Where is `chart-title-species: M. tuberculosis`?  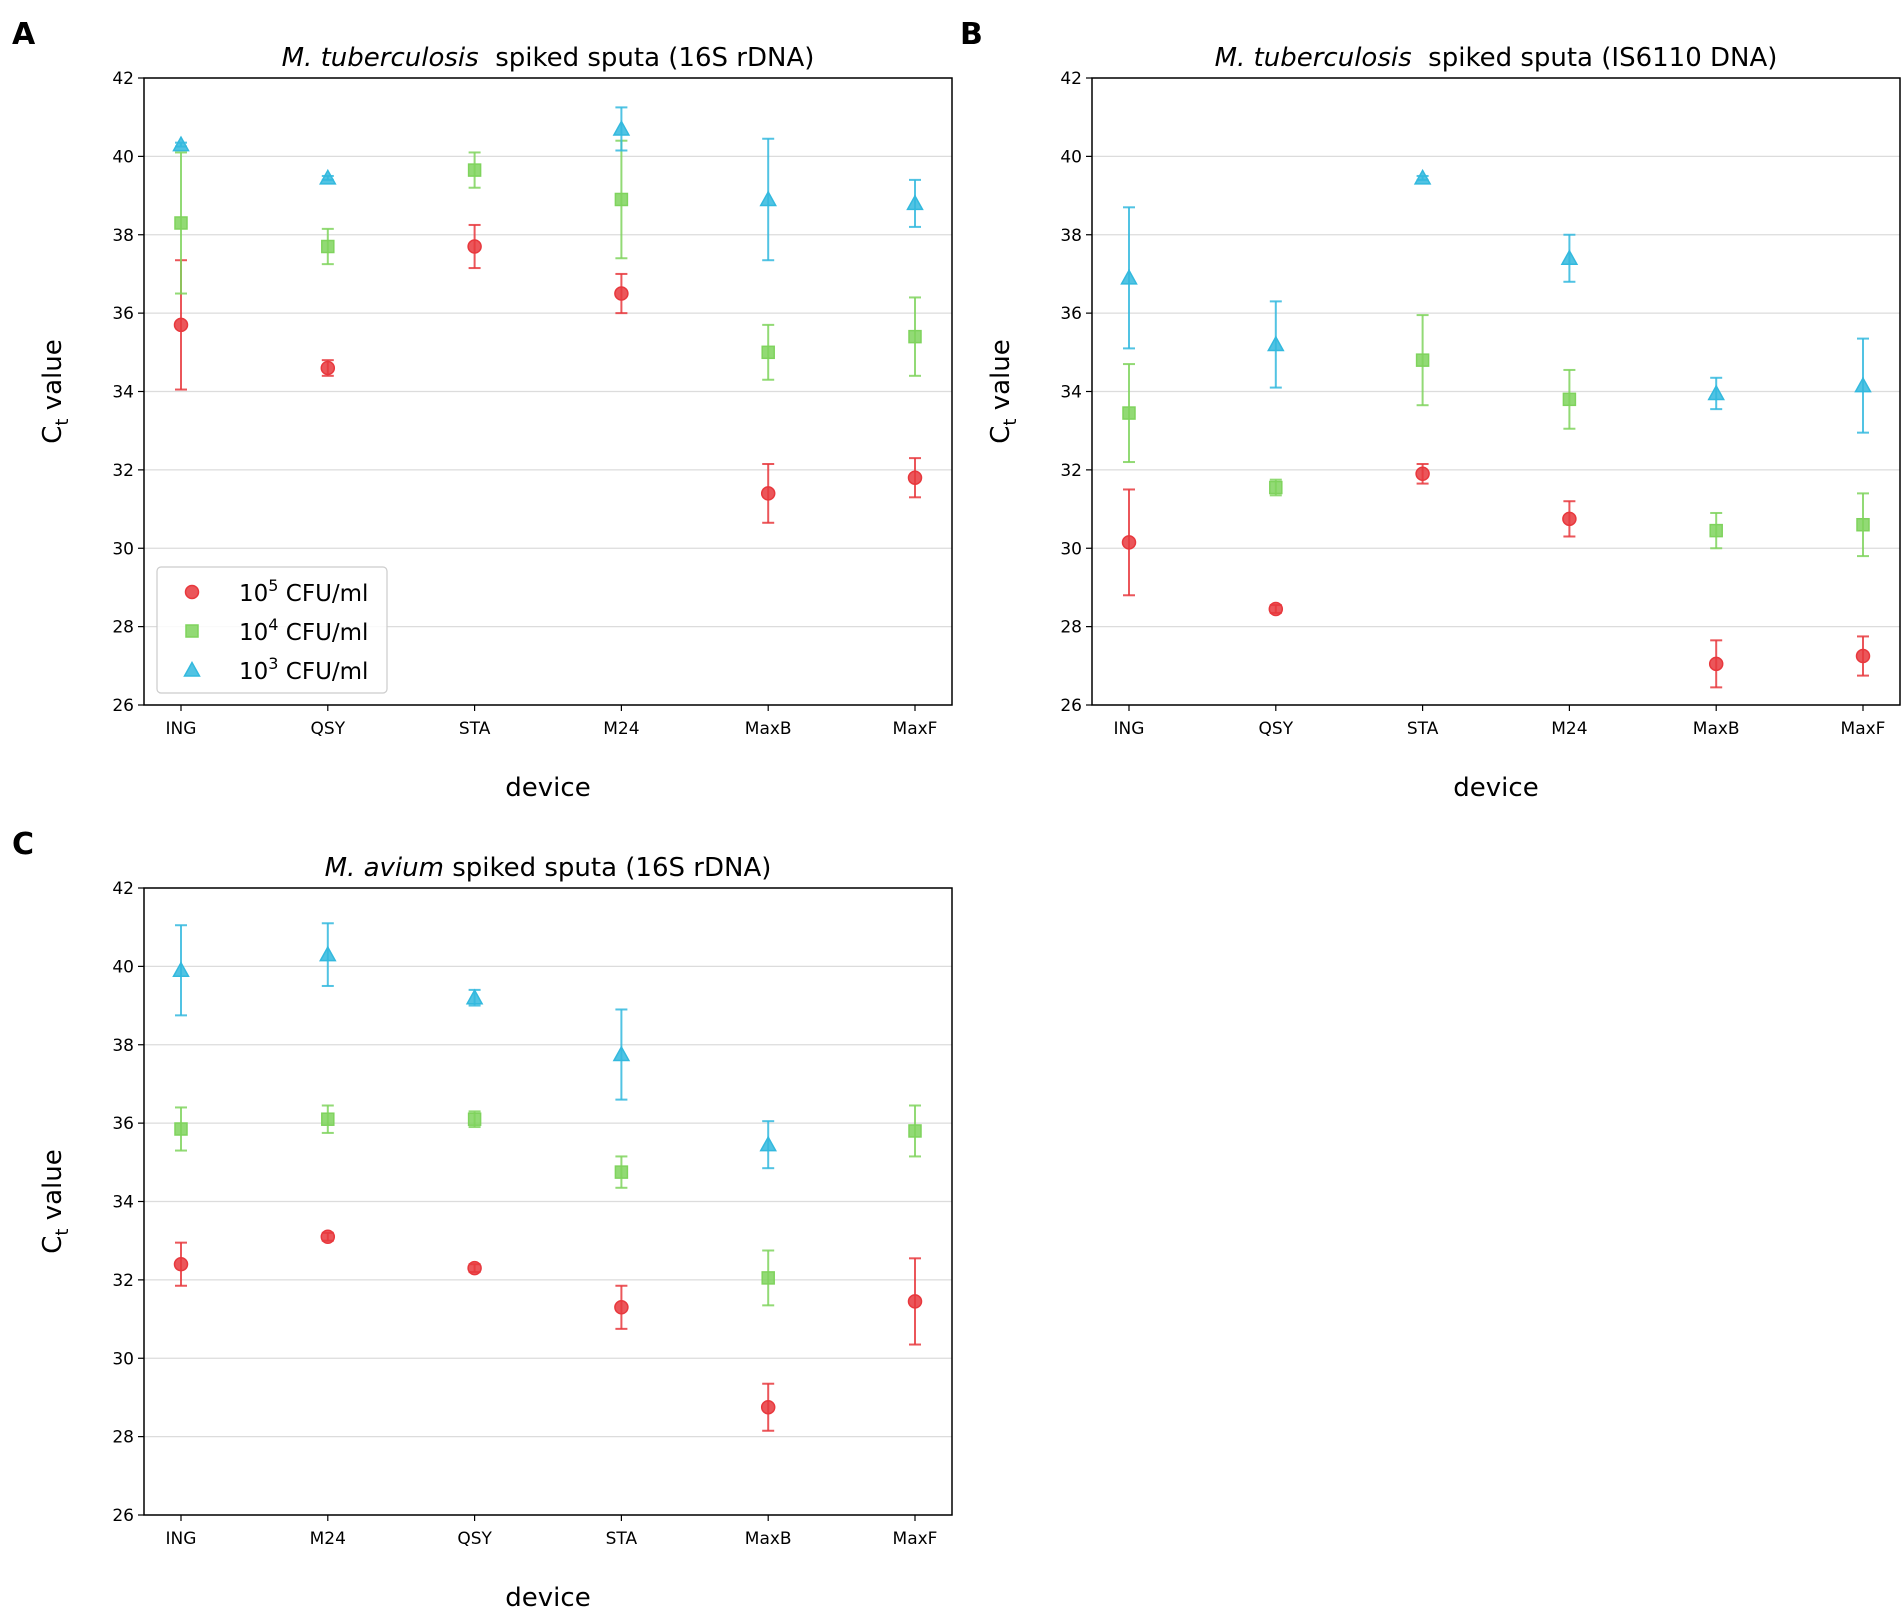
chart-title-species: M. tuberculosis is located at coordinates (380, 58).